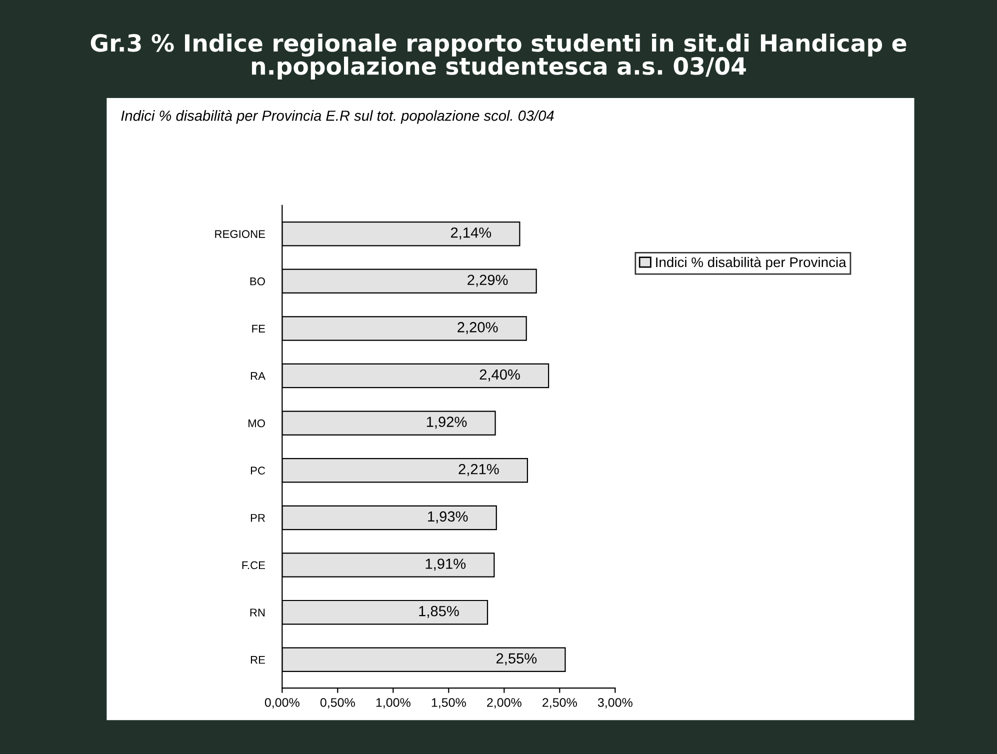  What do you see at coordinates (337, 703) in the screenshot?
I see `x-tick-label: 0,50%` at bounding box center [337, 703].